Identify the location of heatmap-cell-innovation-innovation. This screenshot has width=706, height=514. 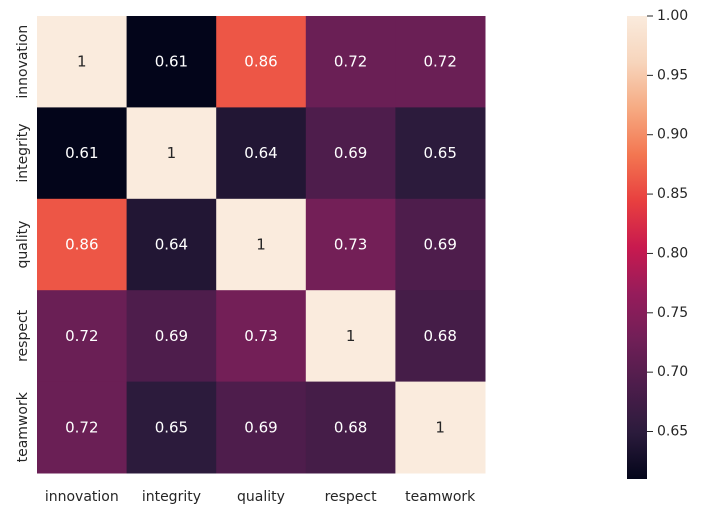
(82, 62).